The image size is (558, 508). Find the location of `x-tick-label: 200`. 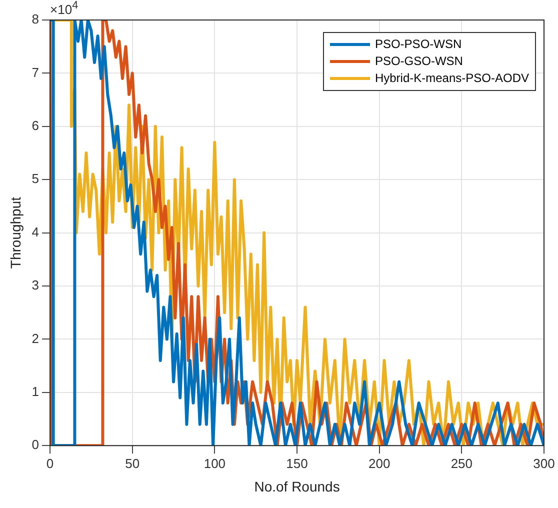

x-tick-label: 200 is located at coordinates (379, 463).